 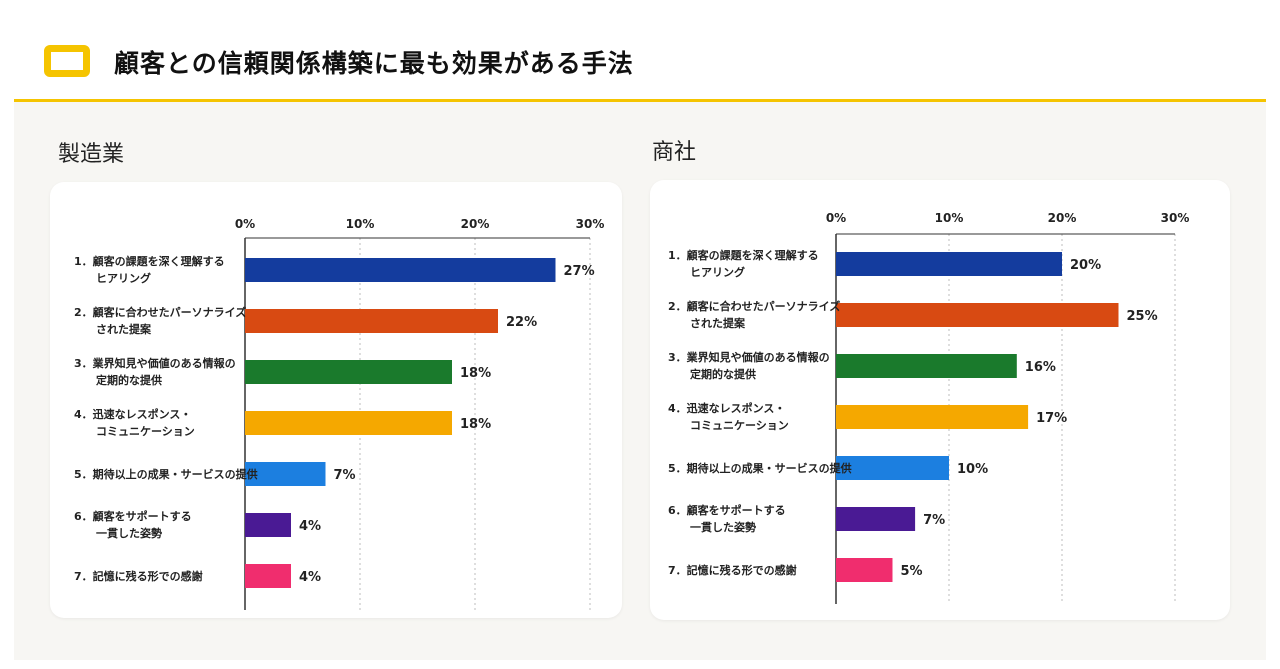 I want to click on data-label: 10%, so click(x=972, y=469).